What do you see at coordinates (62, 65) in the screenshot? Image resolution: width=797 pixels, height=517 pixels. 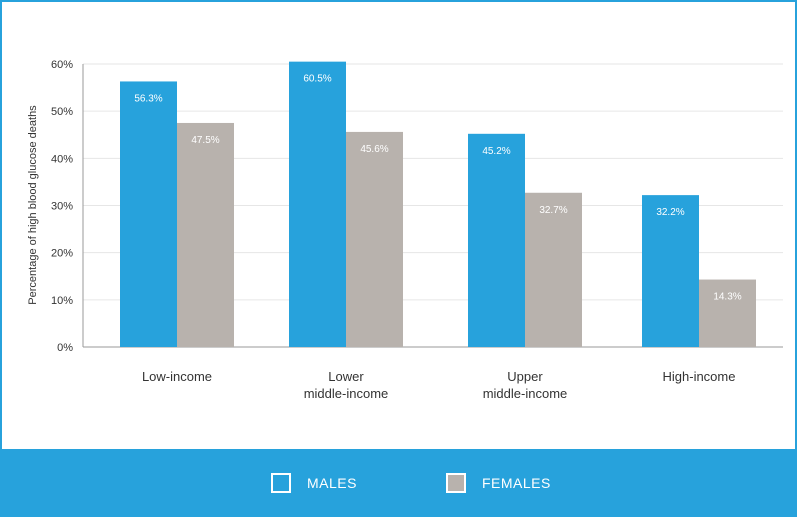 I see `y-tick-label: 60%` at bounding box center [62, 65].